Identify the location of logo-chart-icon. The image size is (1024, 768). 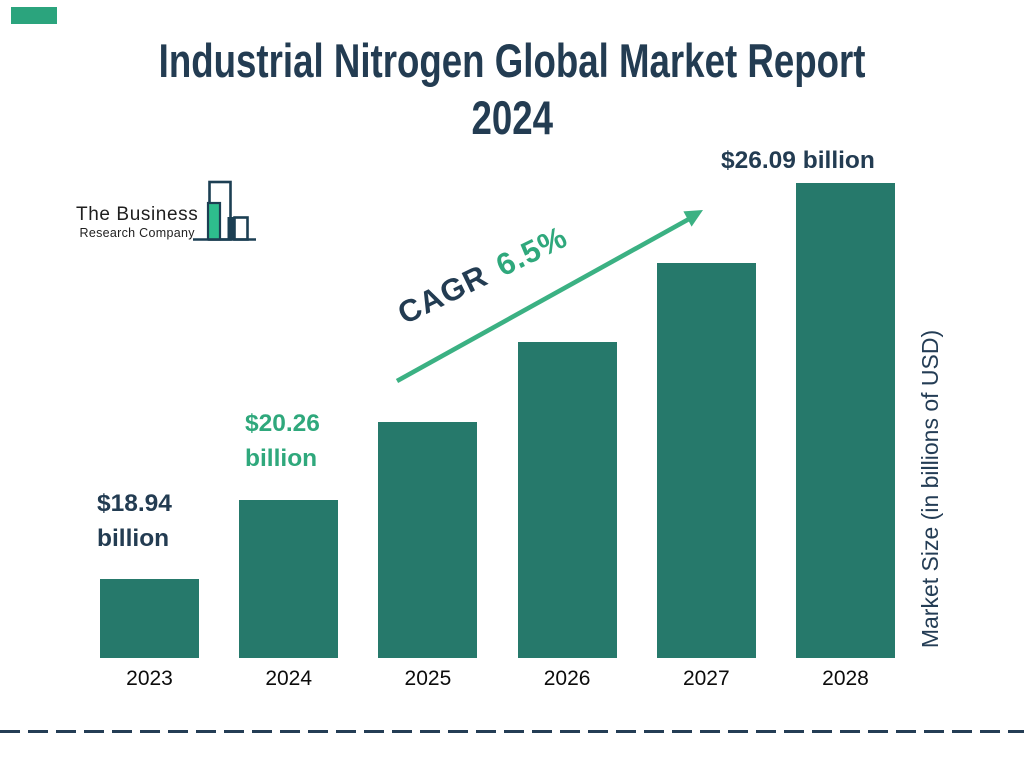
(224, 210).